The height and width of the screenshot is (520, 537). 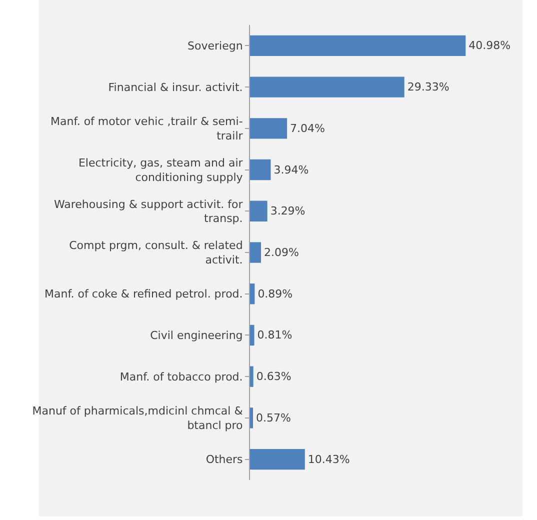 I want to click on data-label: 0.63%, so click(x=274, y=377).